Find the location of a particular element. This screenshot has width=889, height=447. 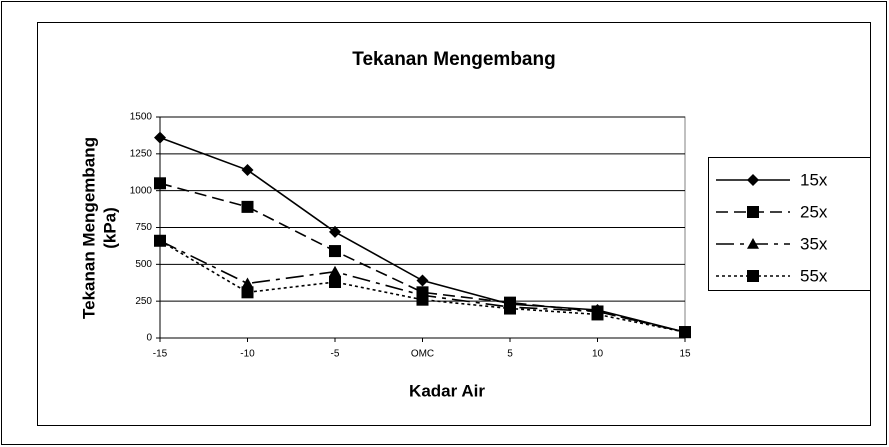

legend-label: 25x is located at coordinates (814, 211).